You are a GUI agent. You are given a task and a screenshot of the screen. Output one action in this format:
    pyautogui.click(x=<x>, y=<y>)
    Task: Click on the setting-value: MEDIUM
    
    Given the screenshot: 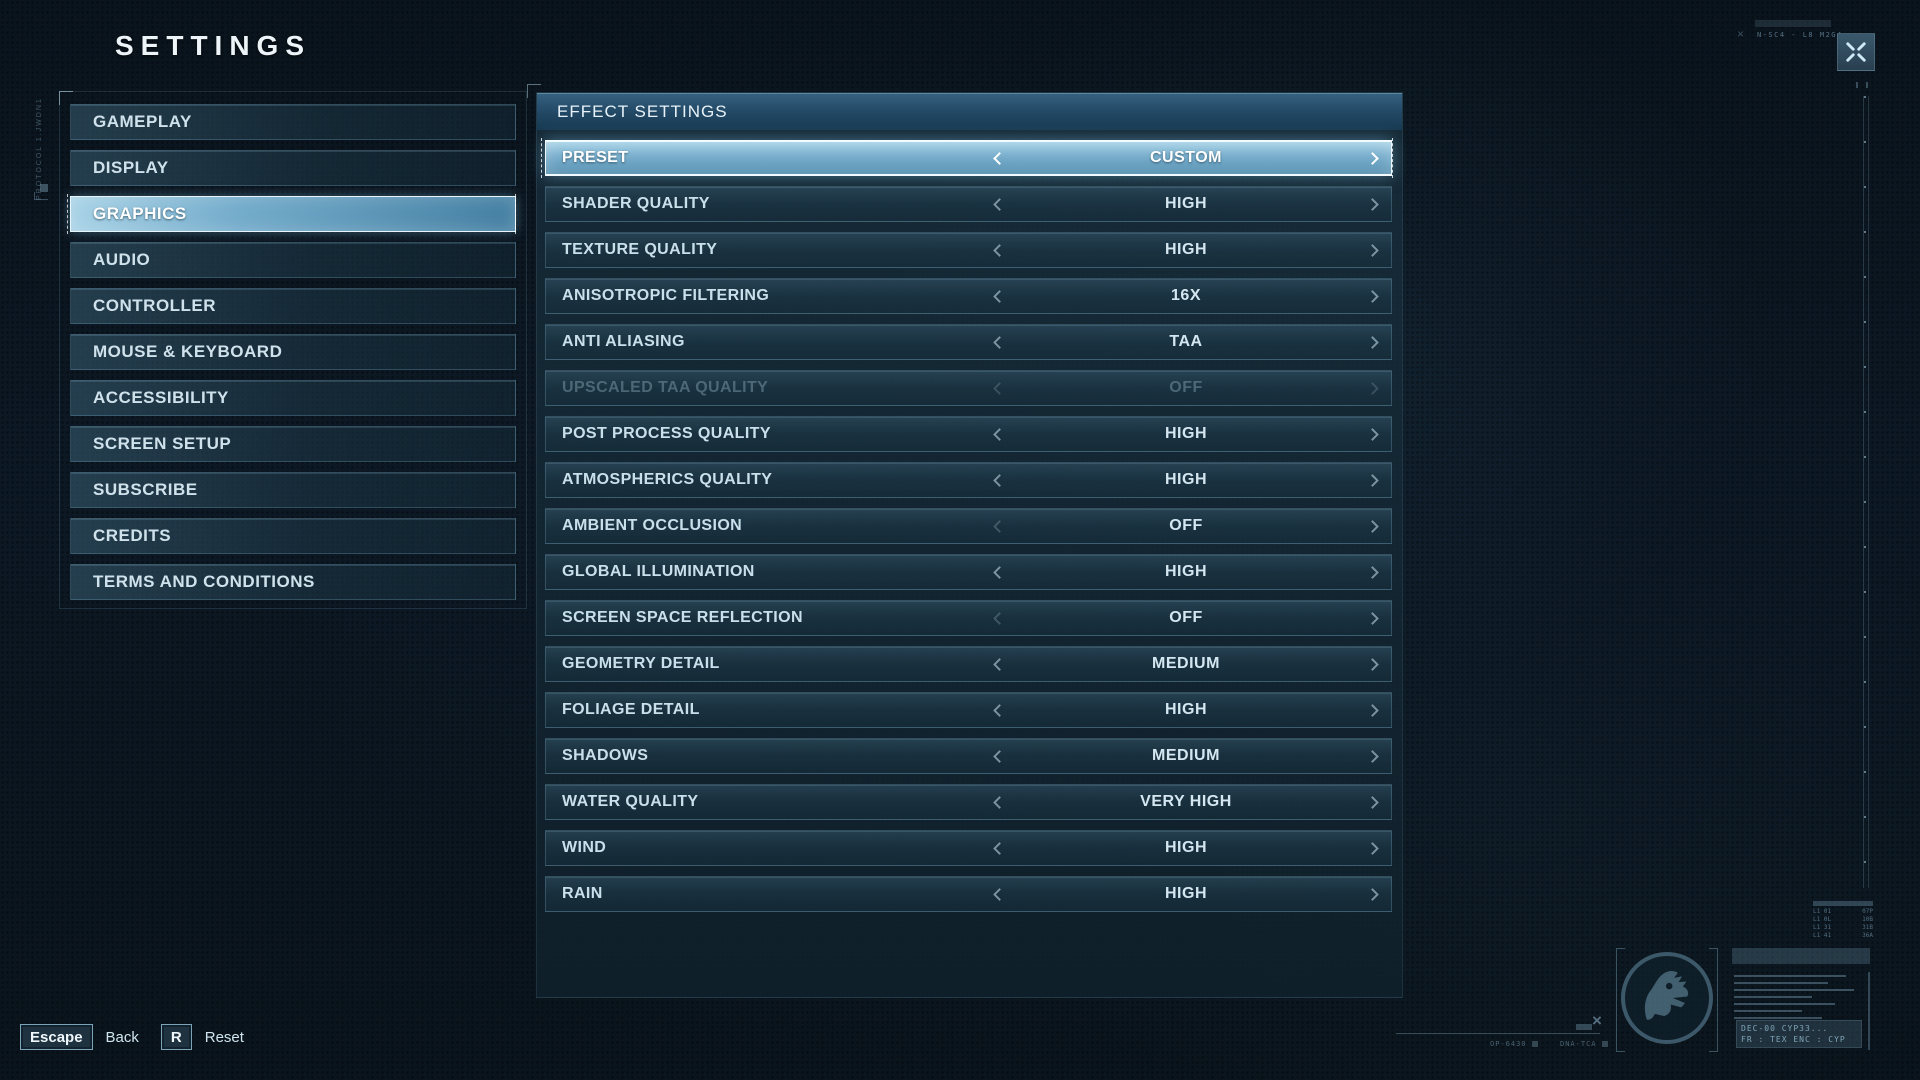 What is the action you would take?
    pyautogui.click(x=1186, y=663)
    